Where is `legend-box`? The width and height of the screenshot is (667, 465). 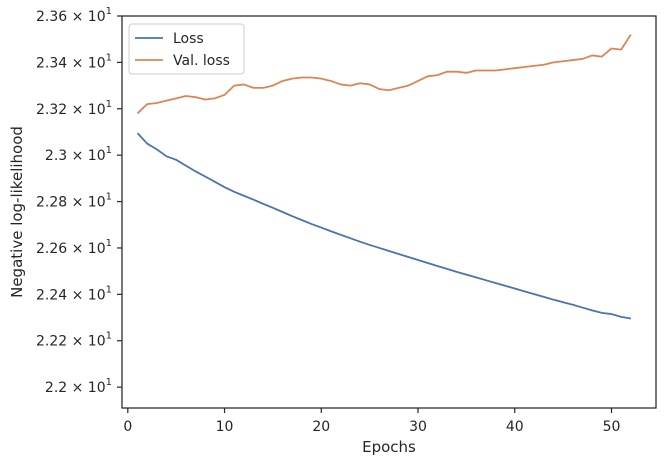 legend-box is located at coordinates (186, 49).